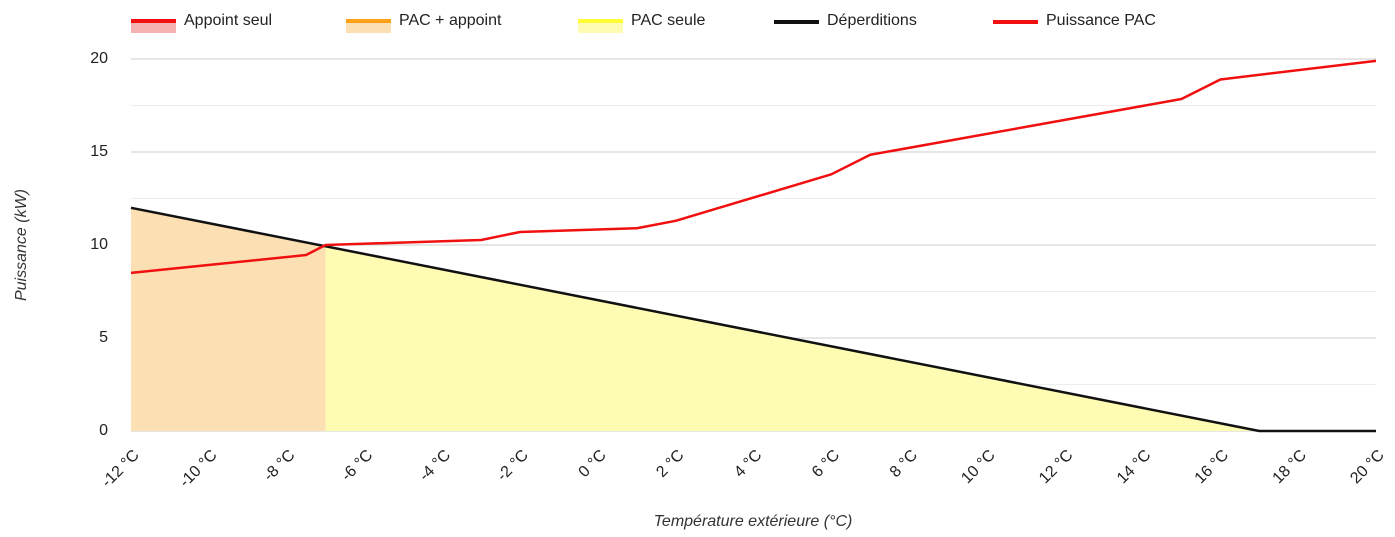 This screenshot has width=1395, height=537. I want to click on legend-label: PAC + appoint, so click(450, 20).